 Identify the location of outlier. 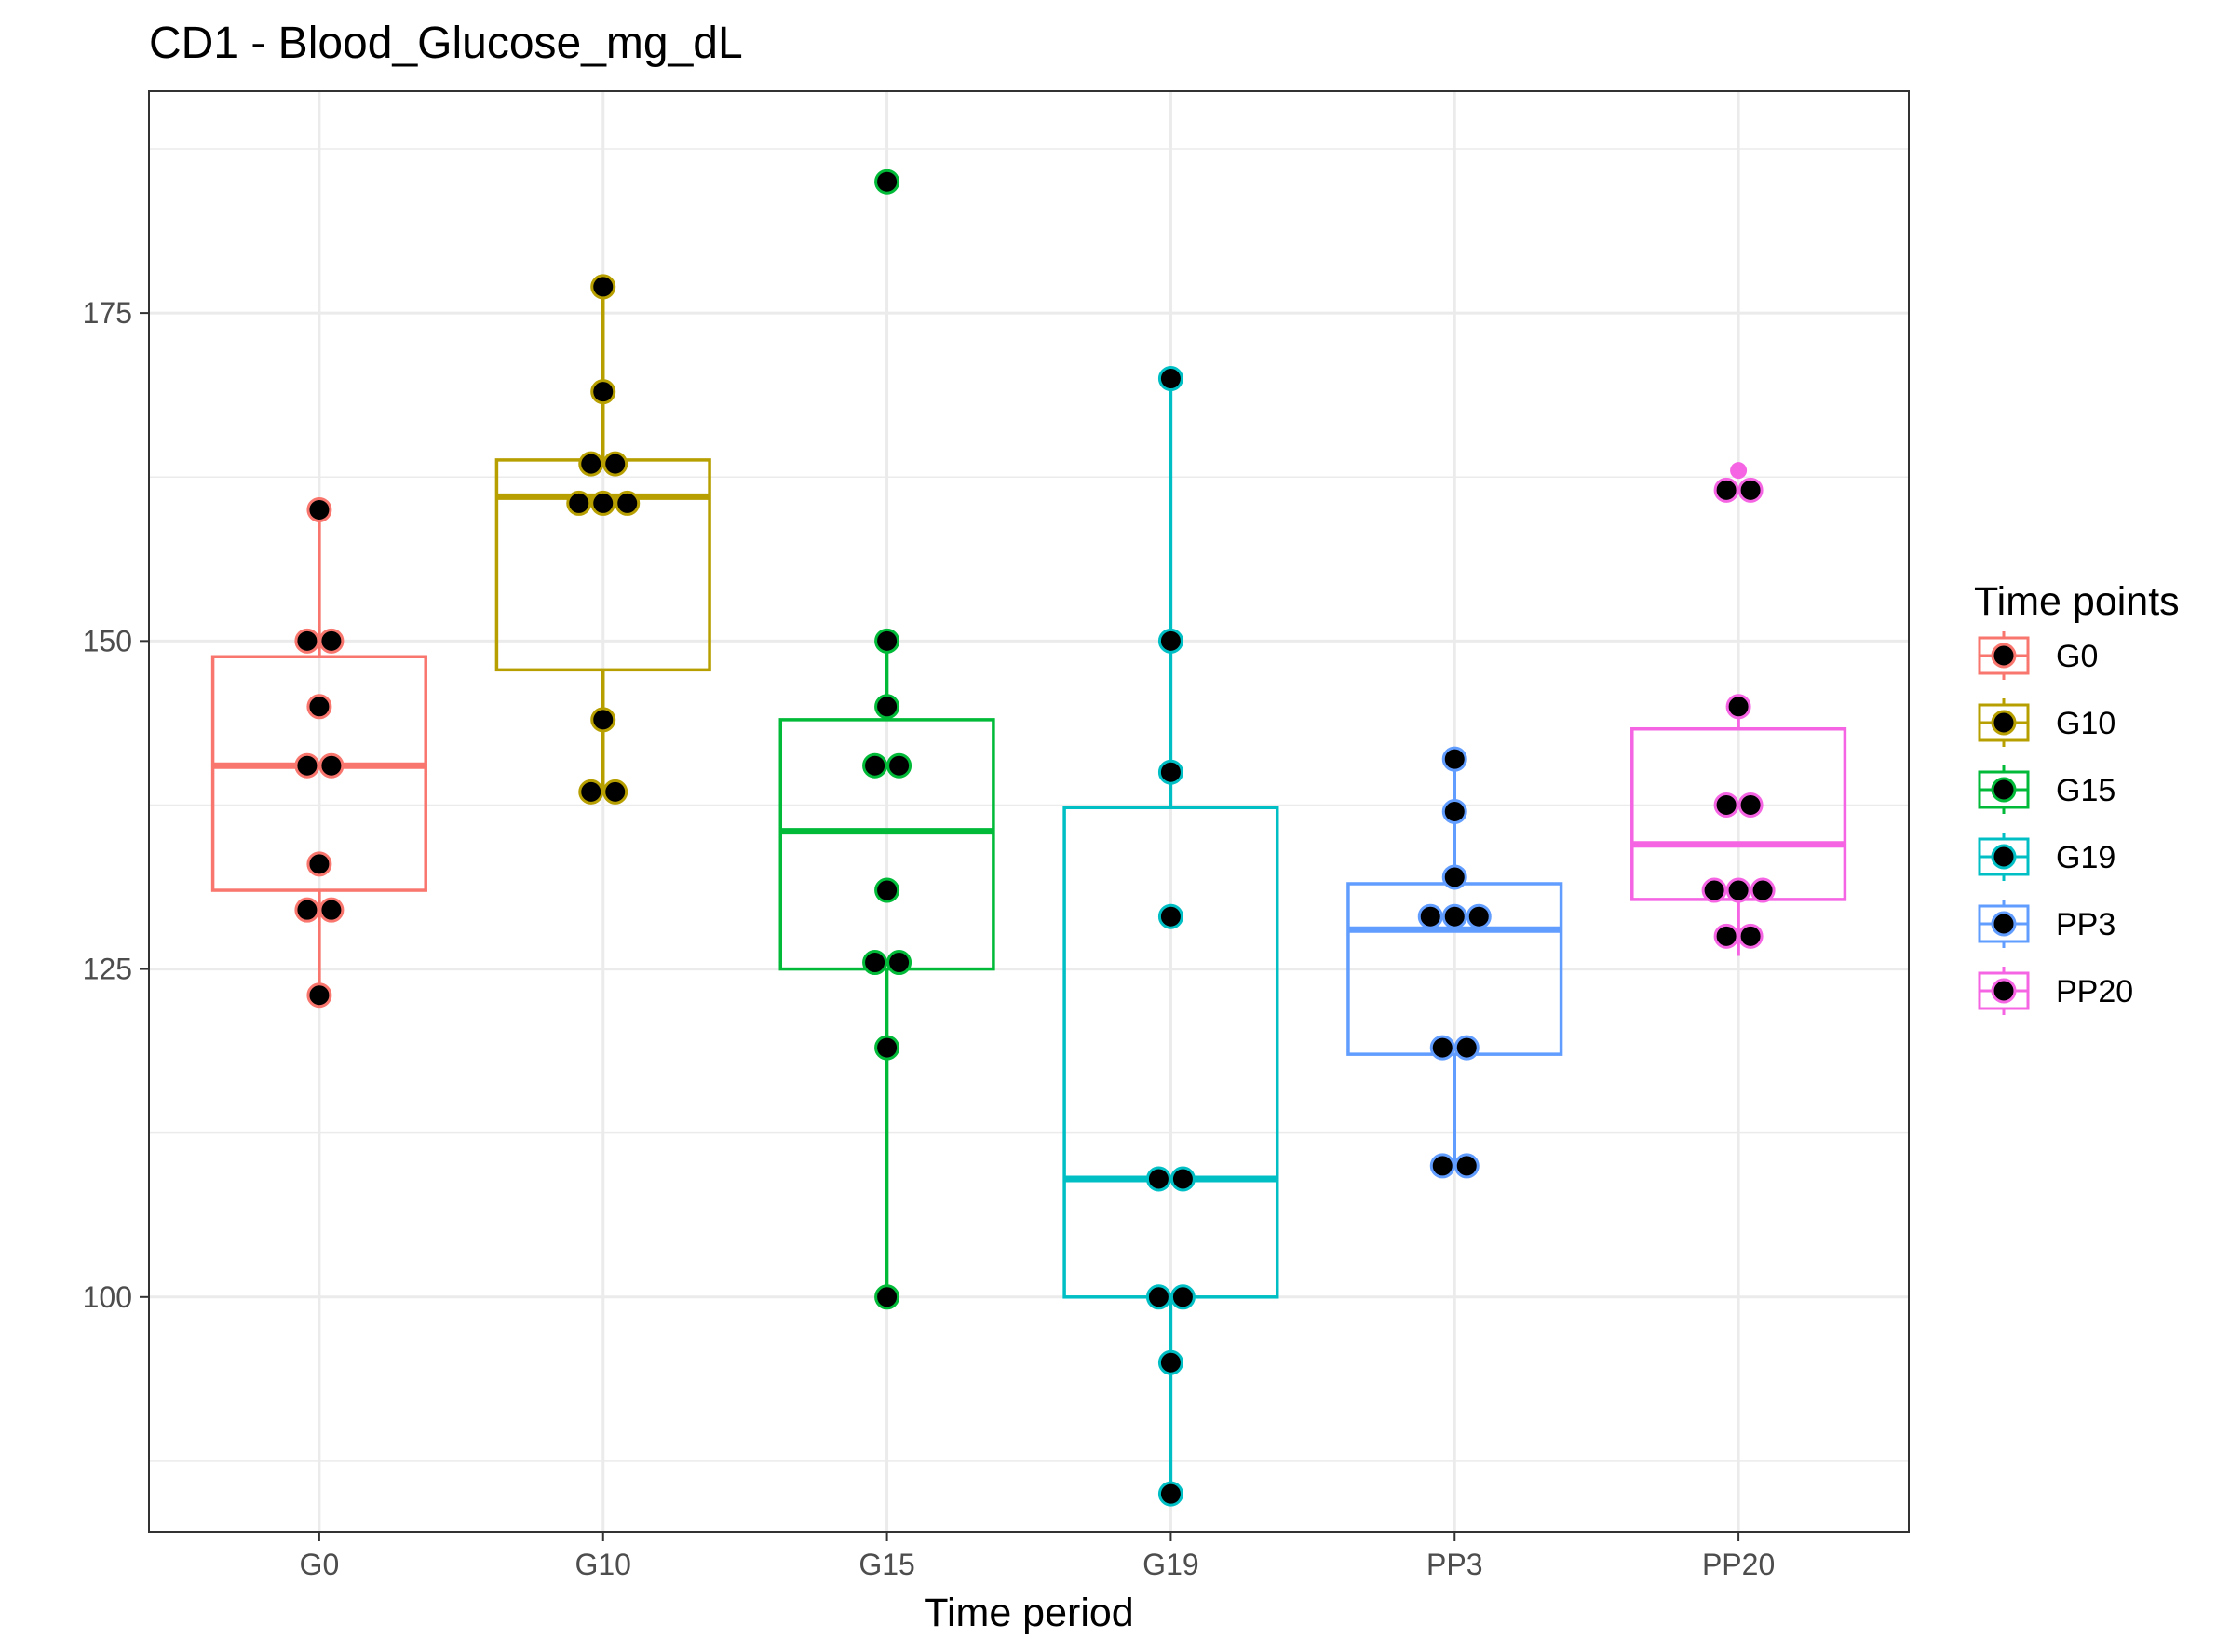
(1739, 471).